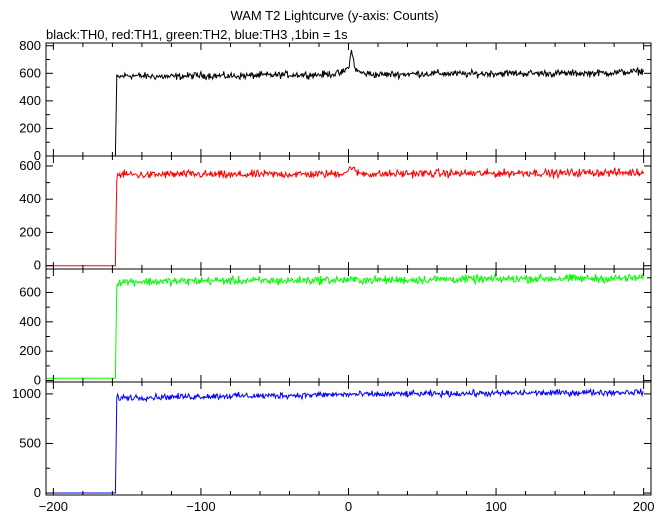 The image size is (669, 515). Describe the element at coordinates (30, 321) in the screenshot. I see `y-tick-label-2-2: 400` at that location.